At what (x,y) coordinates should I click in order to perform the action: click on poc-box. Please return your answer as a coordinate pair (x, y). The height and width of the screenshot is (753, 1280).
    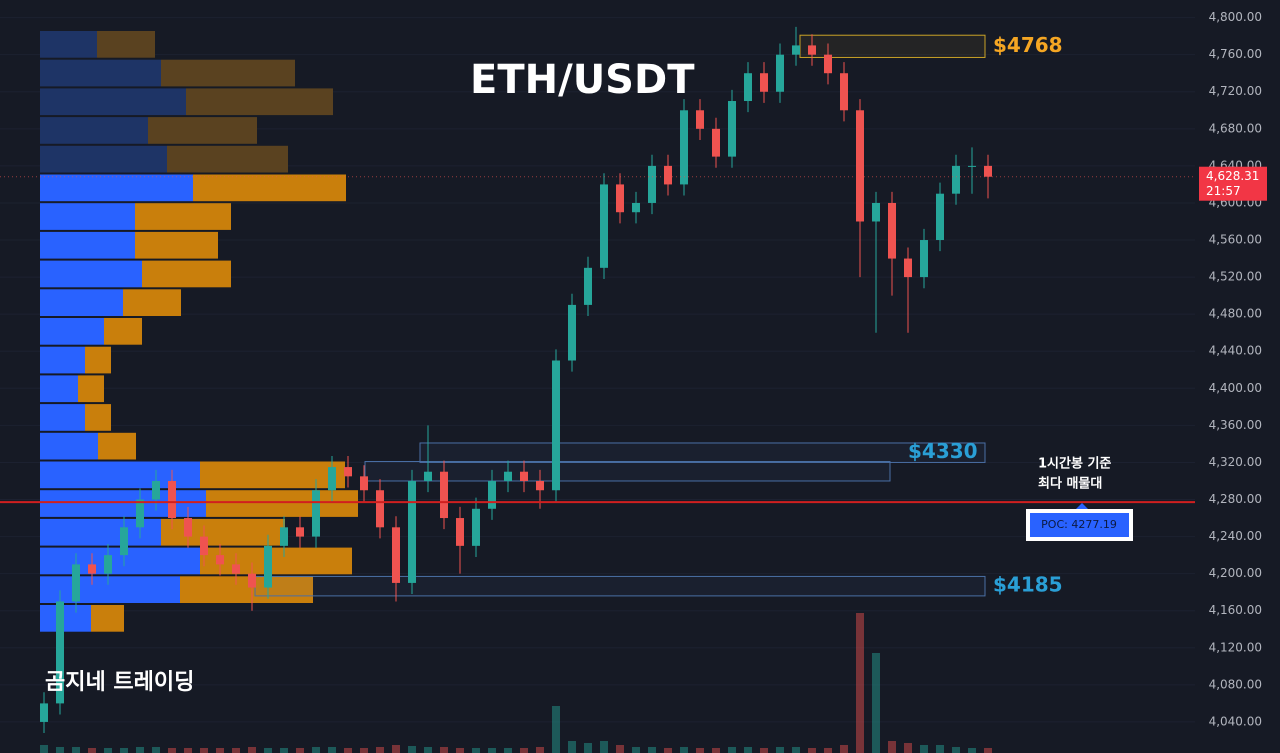
    Looking at the image, I should click on (1079, 525).